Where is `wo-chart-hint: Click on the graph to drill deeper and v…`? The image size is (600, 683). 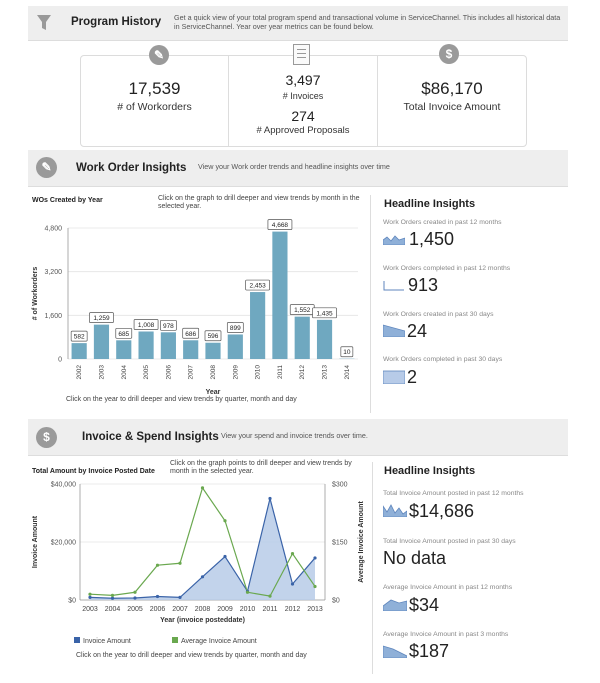 wo-chart-hint: Click on the graph to drill deeper and v… is located at coordinates (259, 202).